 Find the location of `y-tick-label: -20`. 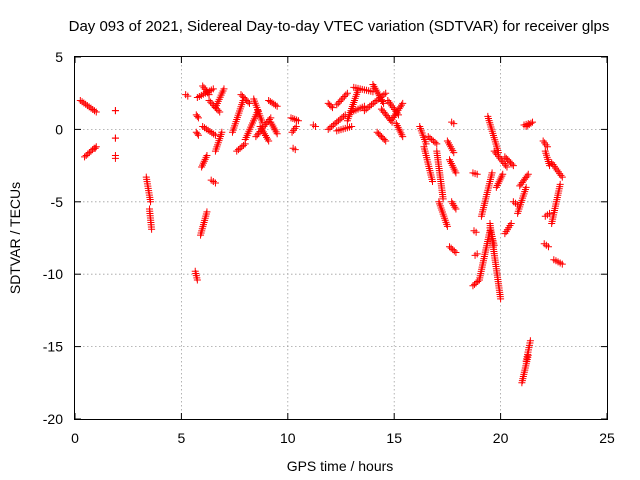

y-tick-label: -20 is located at coordinates (53, 419).